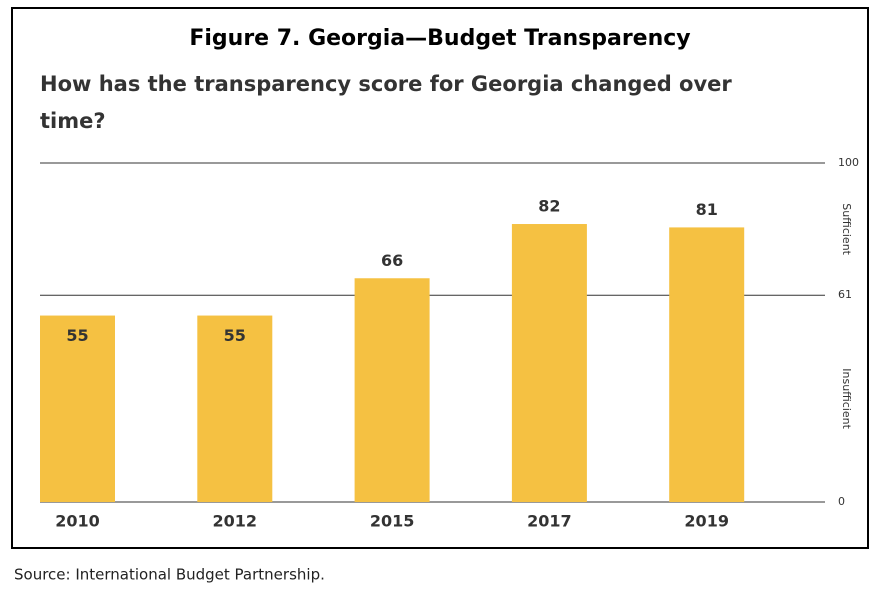 This screenshot has width=881, height=592. I want to click on zone-label: Sufficient, so click(846, 229).